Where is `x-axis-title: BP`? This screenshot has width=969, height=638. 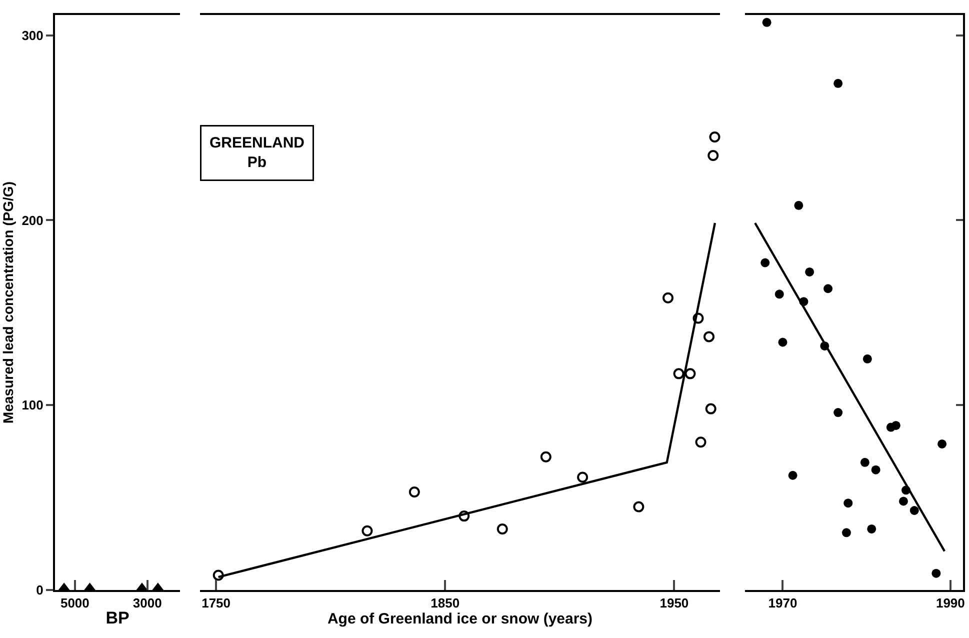
x-axis-title: BP is located at coordinates (118, 618).